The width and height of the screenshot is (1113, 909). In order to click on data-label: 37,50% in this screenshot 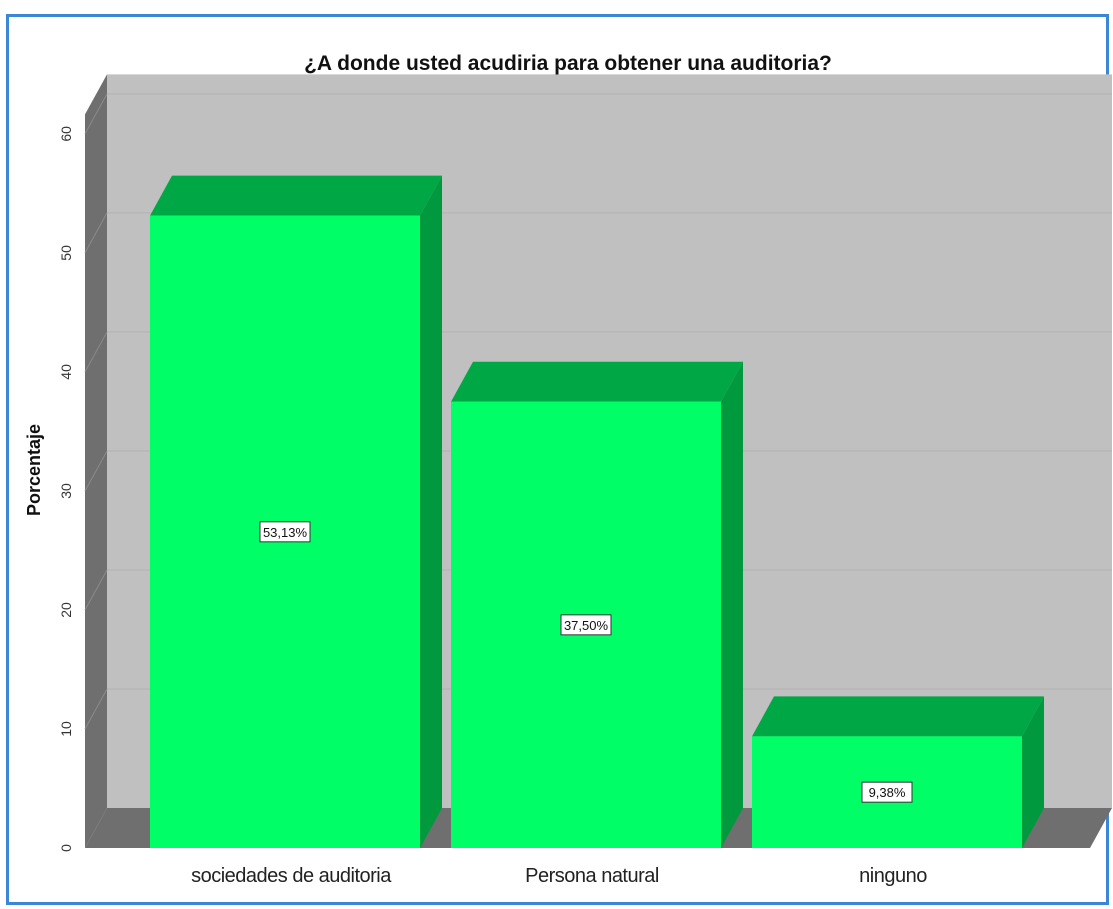, I will do `click(586, 625)`.